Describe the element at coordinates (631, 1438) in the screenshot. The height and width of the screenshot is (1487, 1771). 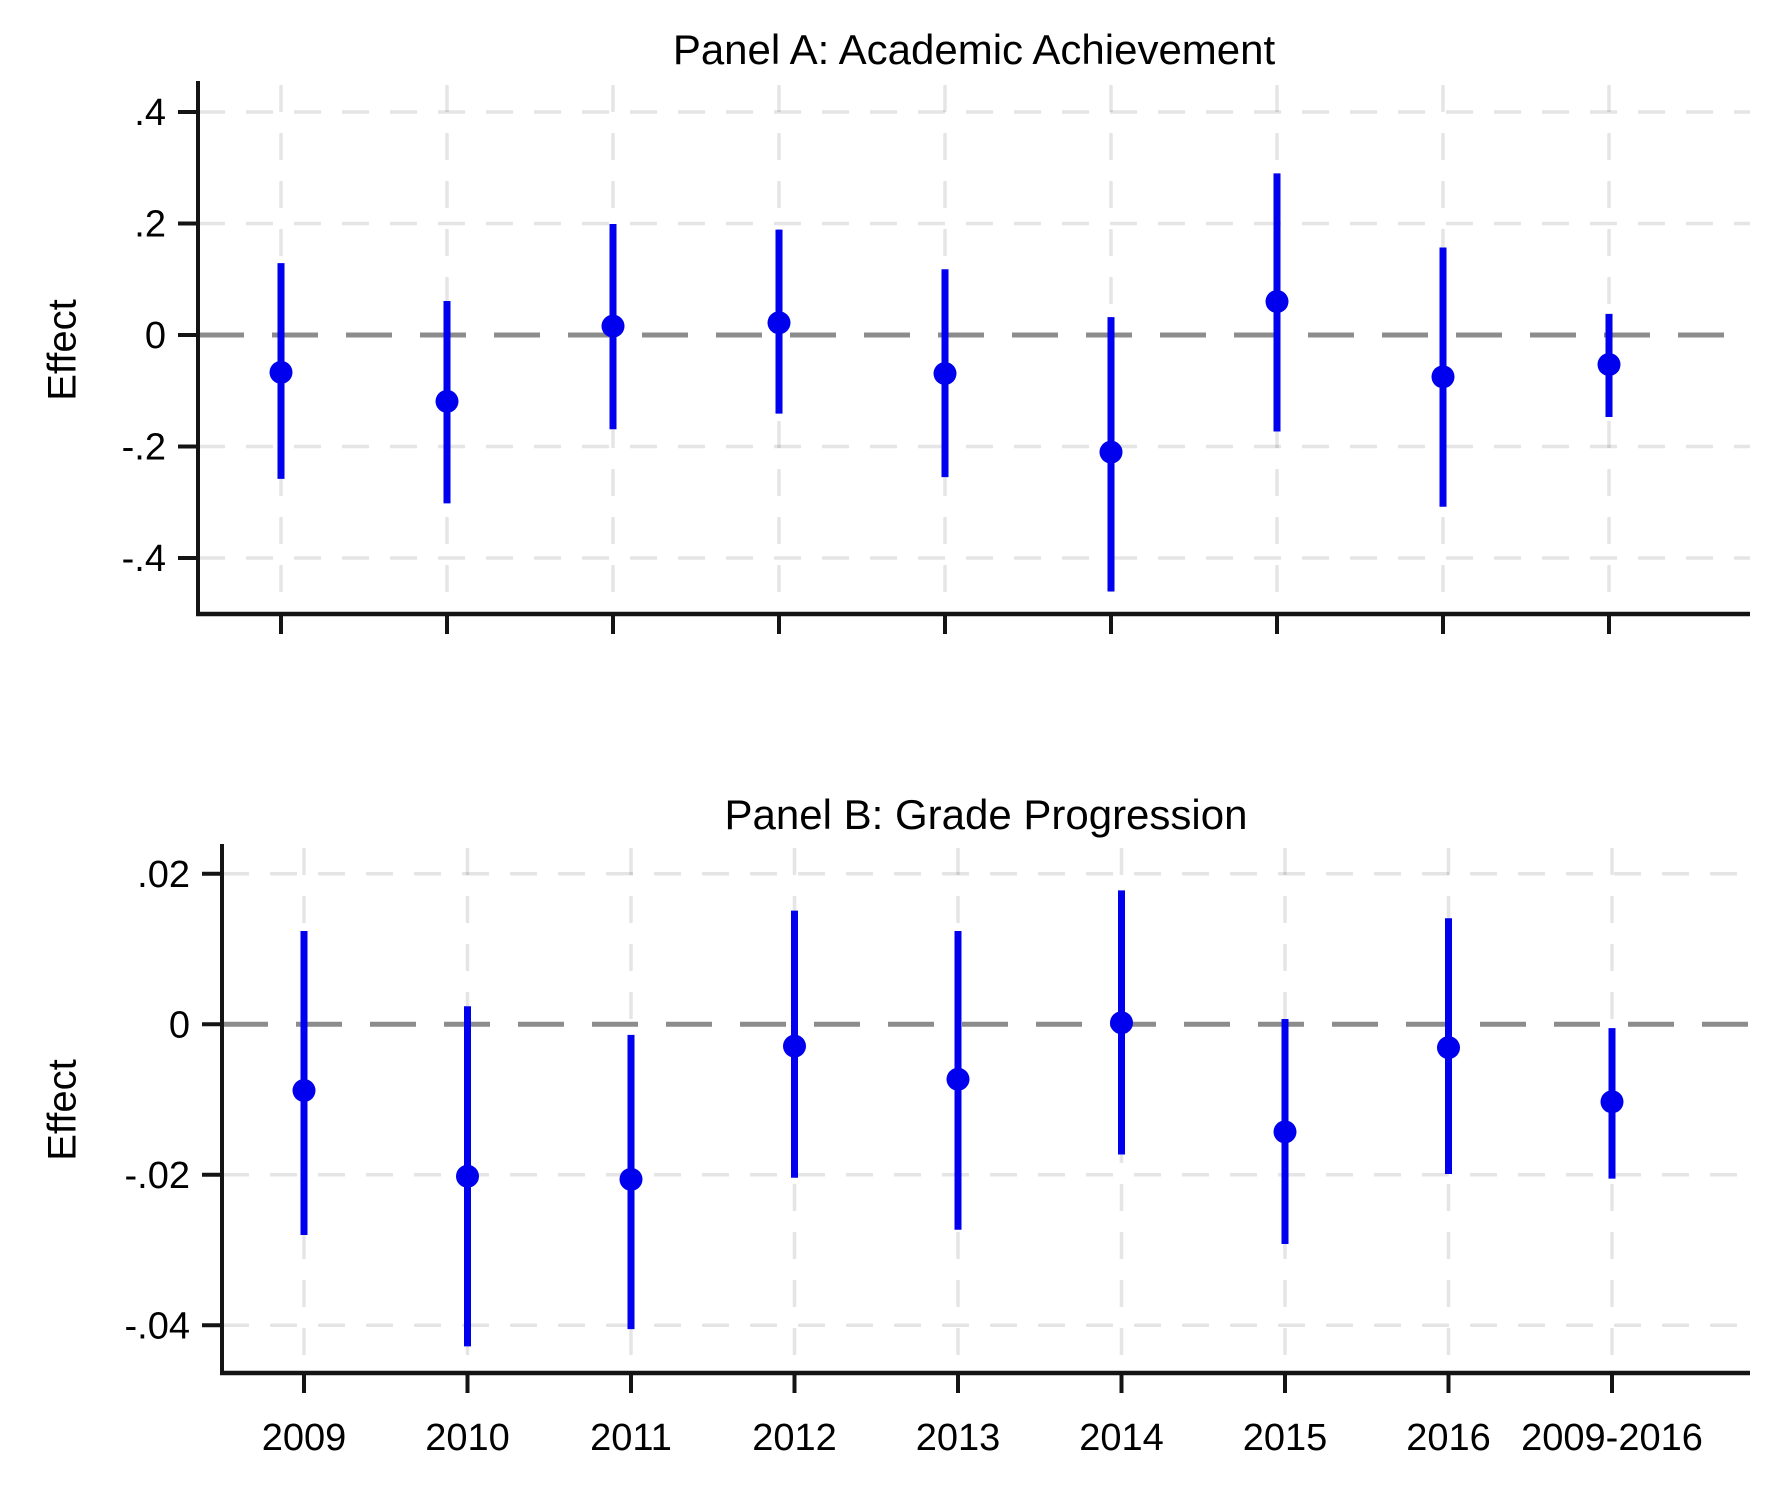
I see `x-tick-label: 2011` at that location.